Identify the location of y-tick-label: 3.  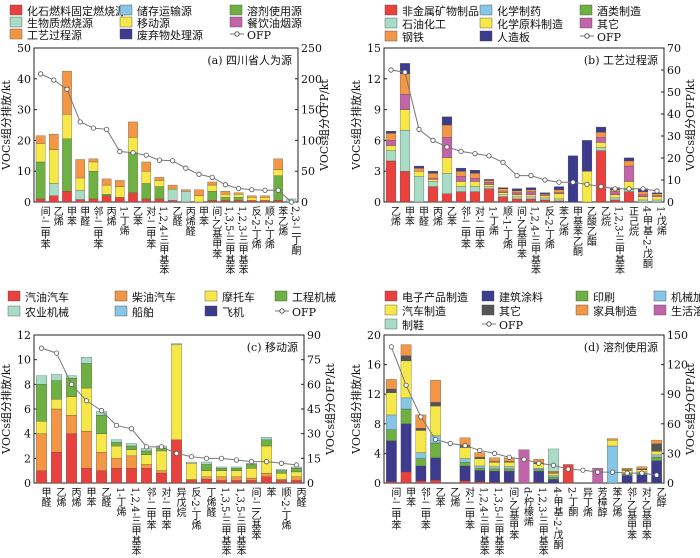
(377, 171).